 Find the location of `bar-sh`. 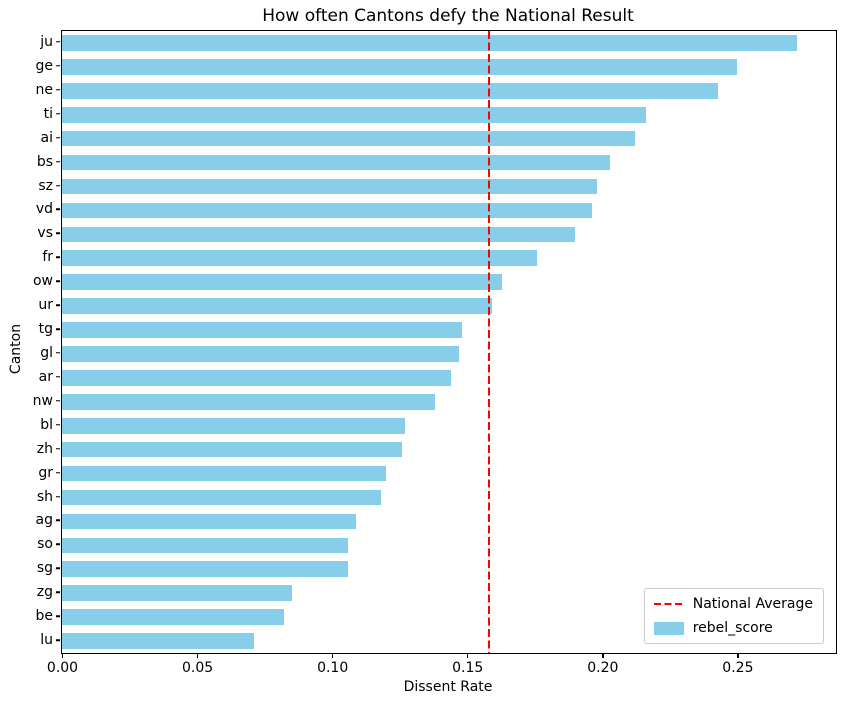

bar-sh is located at coordinates (221, 497).